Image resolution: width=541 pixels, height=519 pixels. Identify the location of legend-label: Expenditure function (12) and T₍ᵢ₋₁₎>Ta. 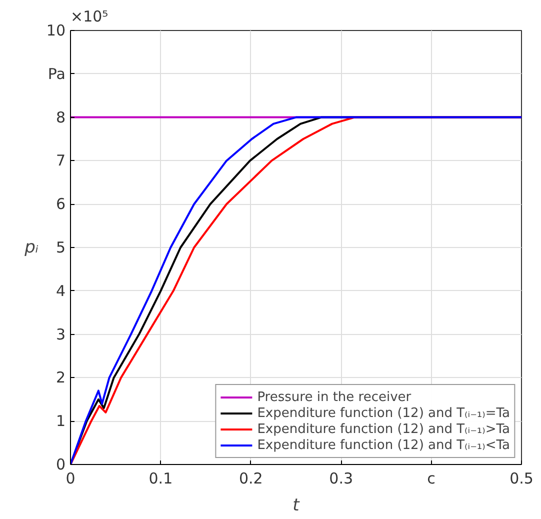
(383, 429).